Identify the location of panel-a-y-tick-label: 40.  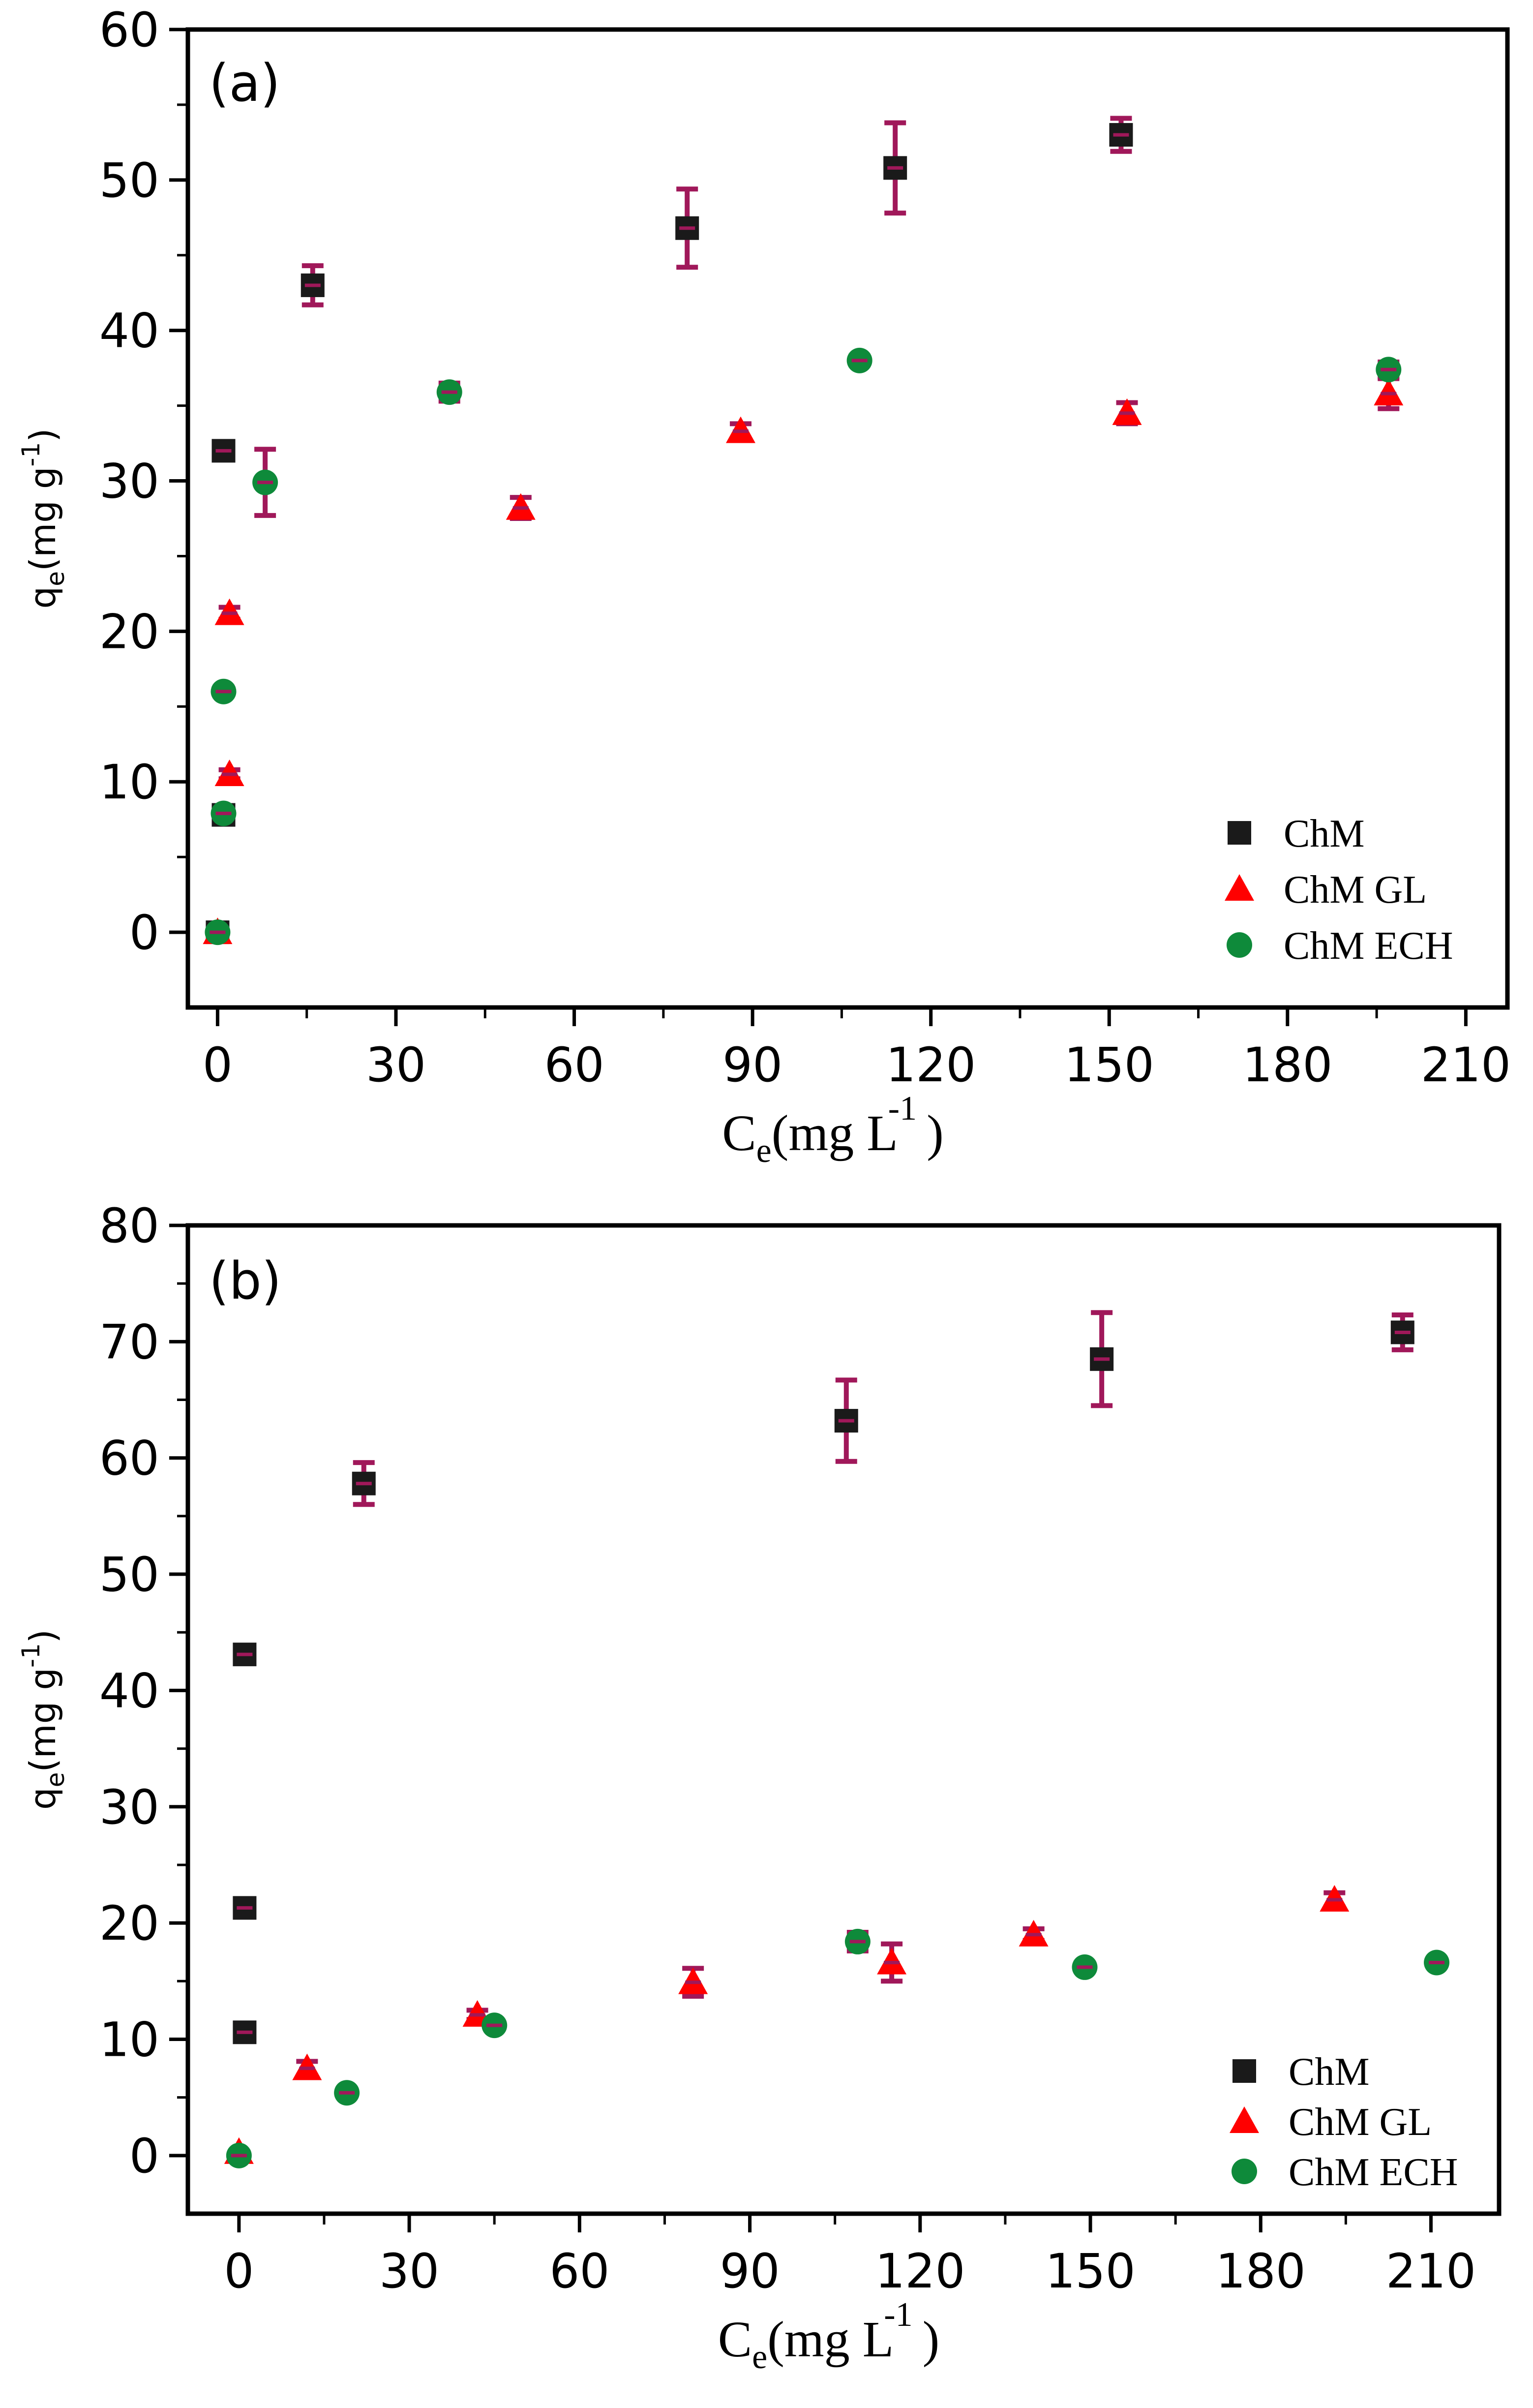
(129, 331).